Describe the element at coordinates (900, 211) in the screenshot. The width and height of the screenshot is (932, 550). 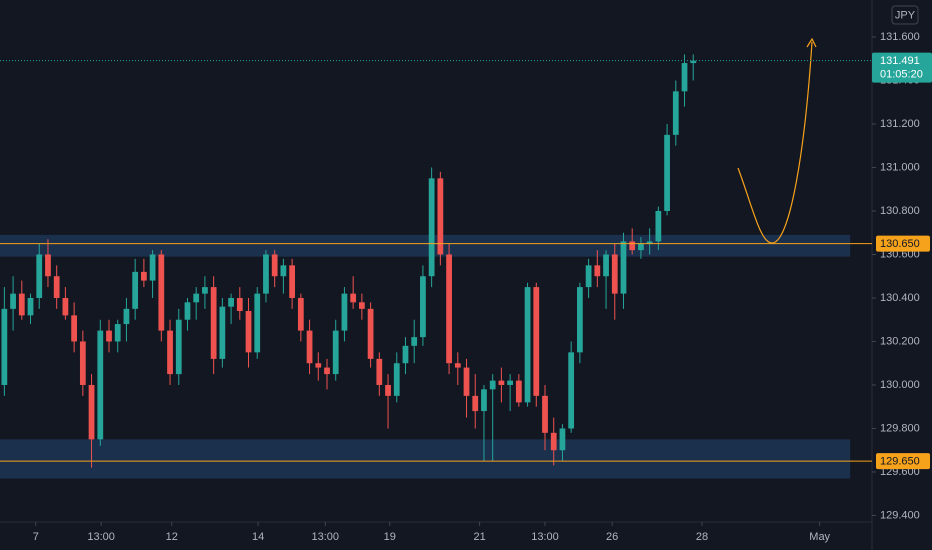
I see `y-tick-label: 130.800` at that location.